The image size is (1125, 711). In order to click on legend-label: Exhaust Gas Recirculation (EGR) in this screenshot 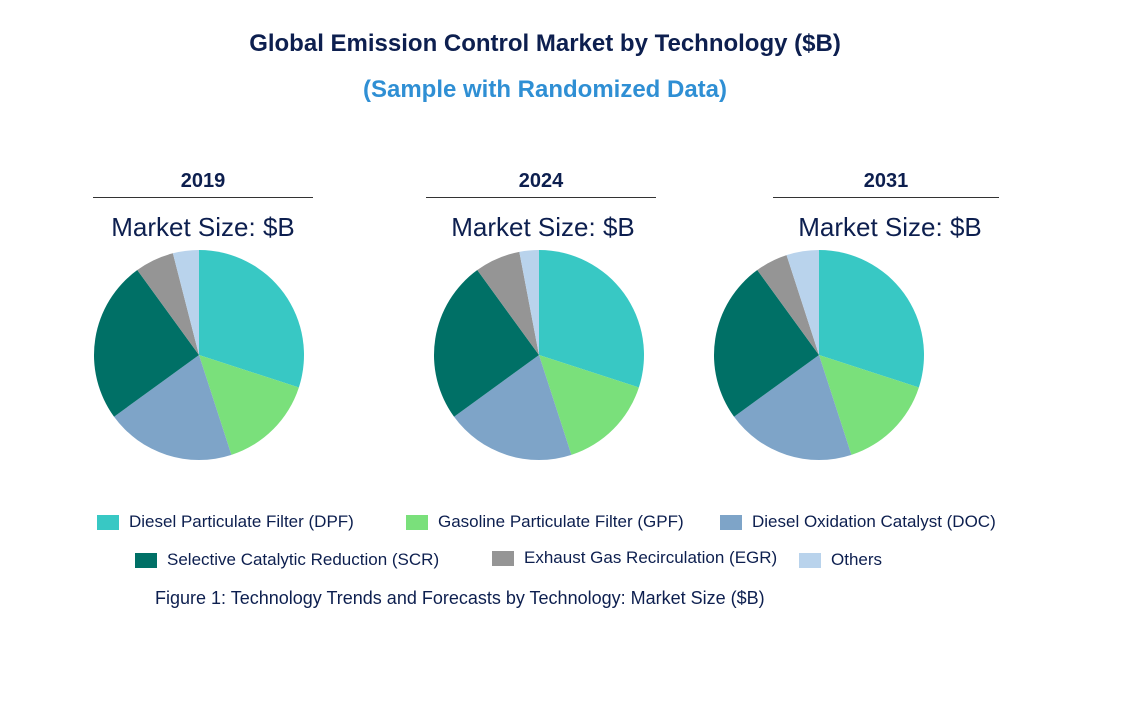, I will do `click(651, 557)`.